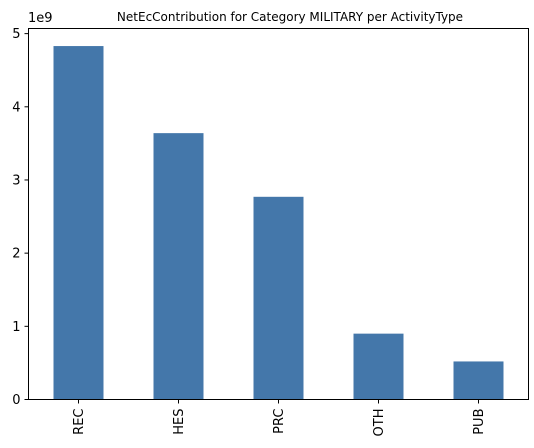  Describe the element at coordinates (379, 423) in the screenshot. I see `x-tick-label-oth: OTH` at that location.